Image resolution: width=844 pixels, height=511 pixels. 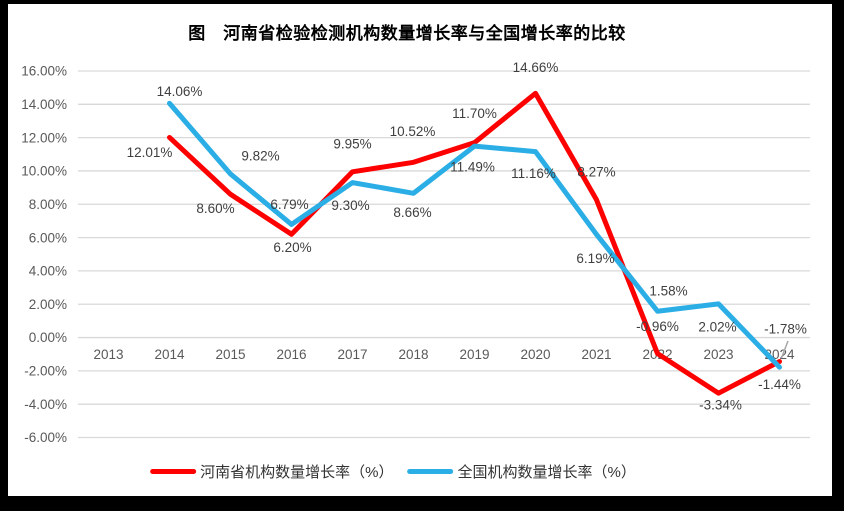 What do you see at coordinates (169, 354) in the screenshot?
I see `x-tick-label: 2014` at bounding box center [169, 354].